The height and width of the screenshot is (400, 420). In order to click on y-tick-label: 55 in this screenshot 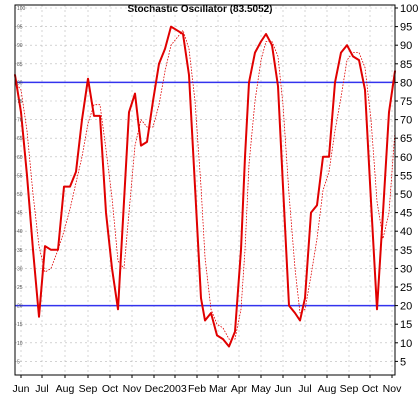, I will do `click(406, 176)`.